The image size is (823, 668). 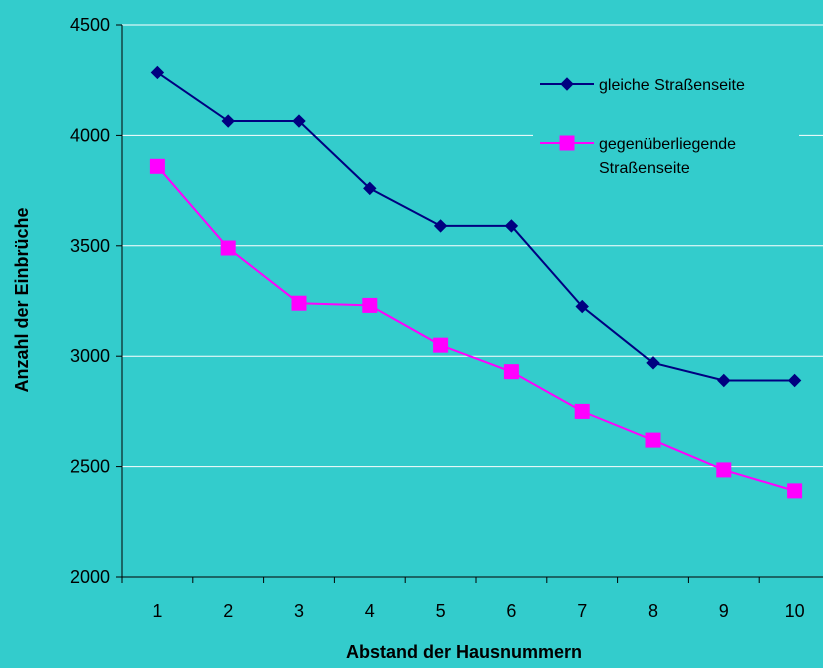 What do you see at coordinates (795, 611) in the screenshot?
I see `x-tick-label: 10` at bounding box center [795, 611].